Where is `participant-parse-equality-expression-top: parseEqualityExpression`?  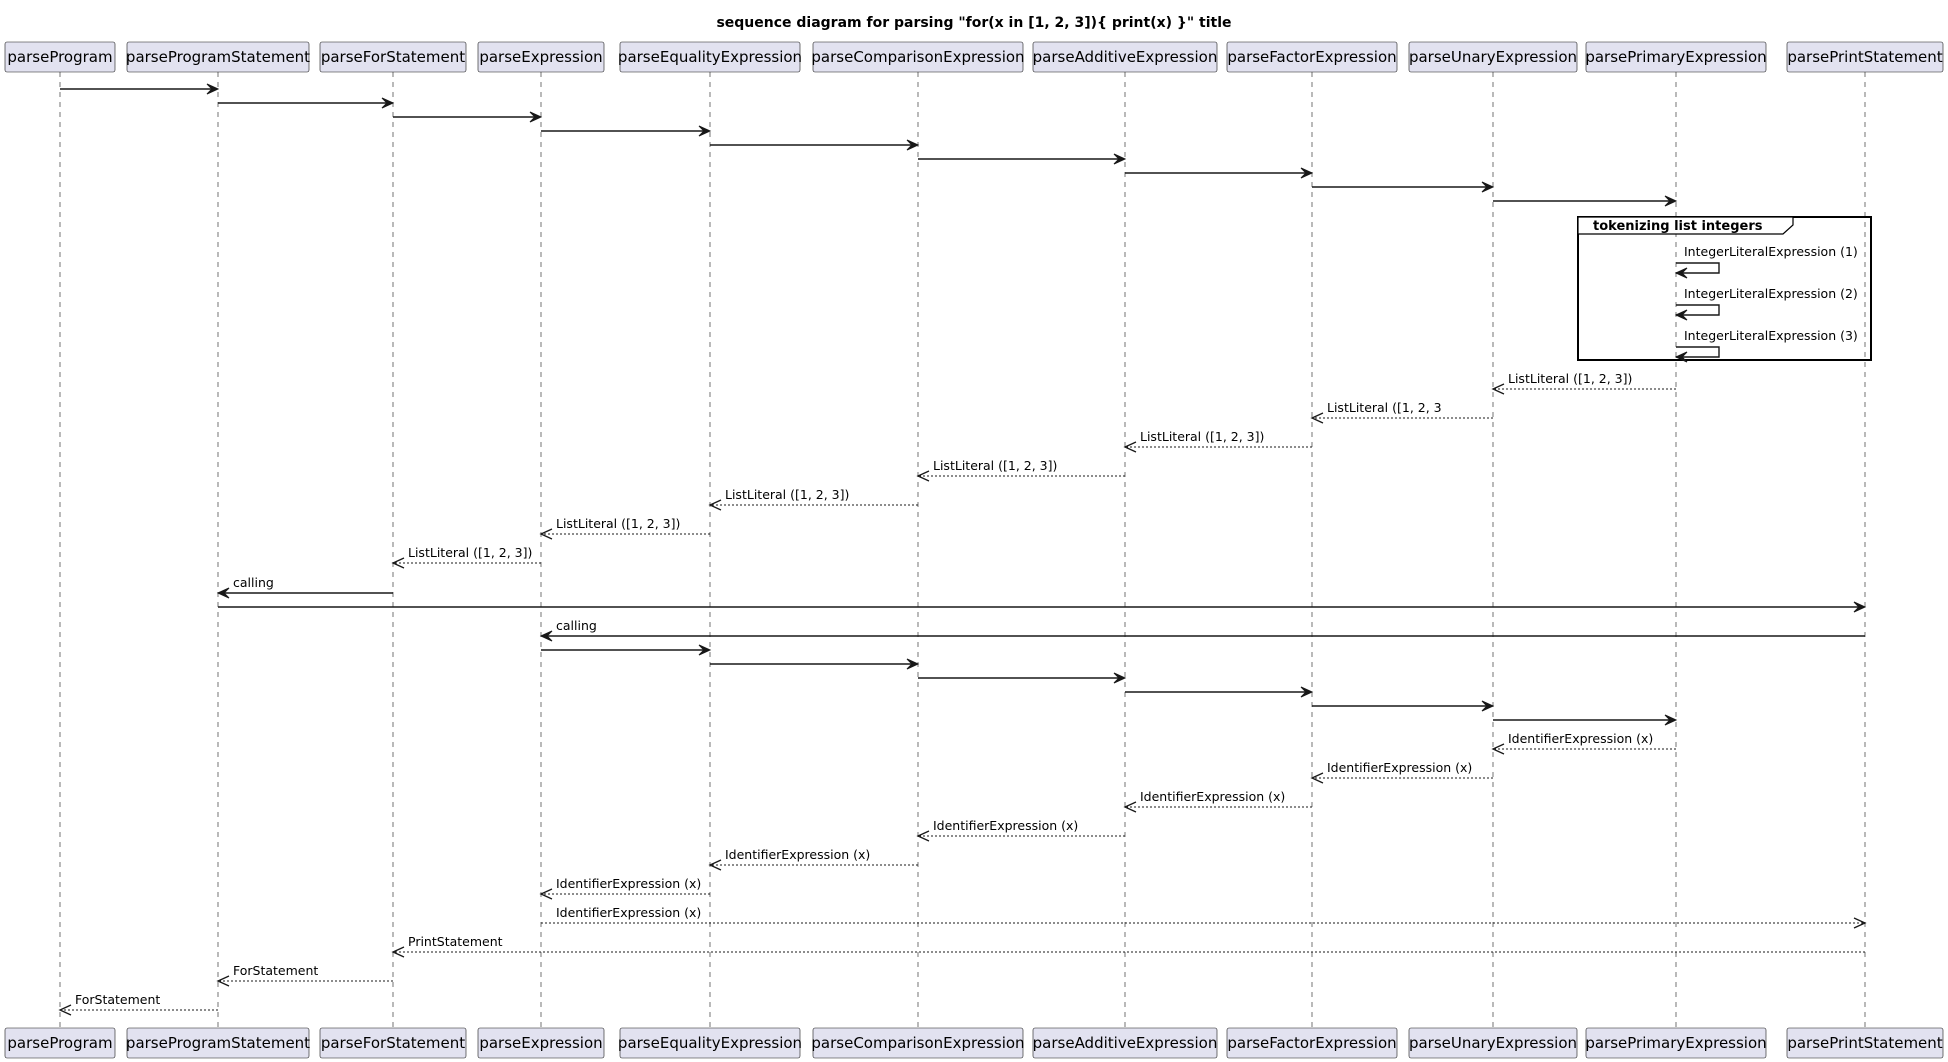 participant-parse-equality-expression-top: parseEqualityExpression is located at coordinates (710, 57).